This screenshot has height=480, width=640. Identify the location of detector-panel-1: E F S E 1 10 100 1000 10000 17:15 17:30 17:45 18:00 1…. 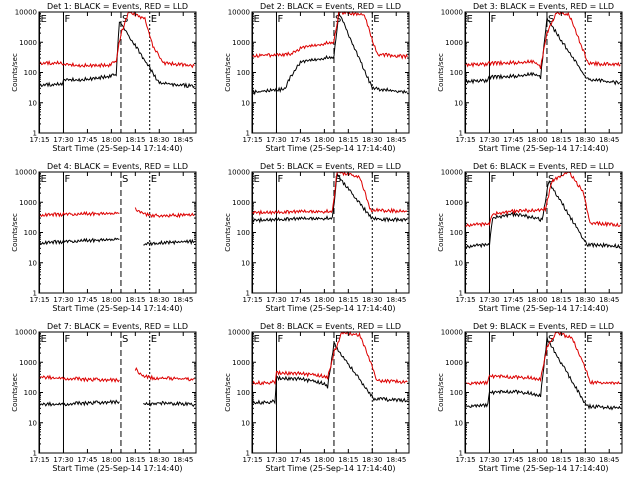
(104, 77).